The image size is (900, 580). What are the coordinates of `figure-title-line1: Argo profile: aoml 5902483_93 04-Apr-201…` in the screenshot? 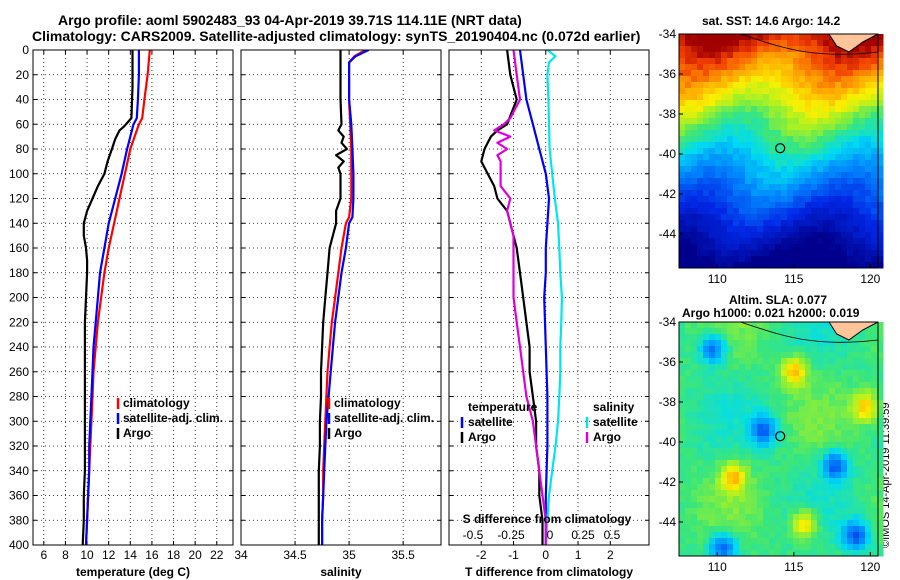 It's located at (290, 20).